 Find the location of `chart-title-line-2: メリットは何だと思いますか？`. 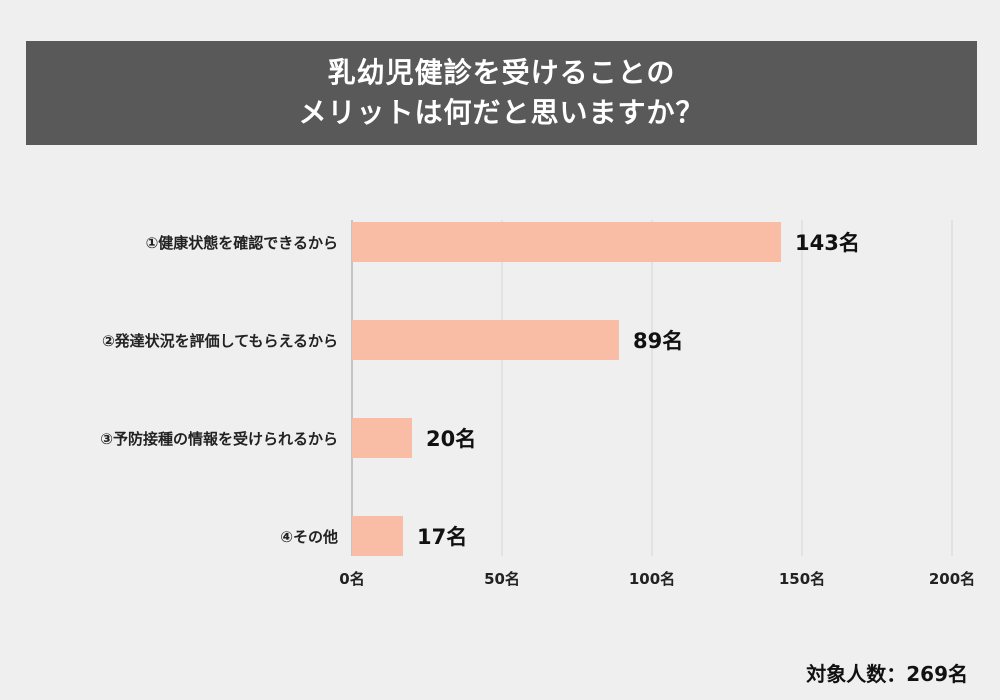

chart-title-line-2: メリットは何だと思いますか？ is located at coordinates (501, 112).